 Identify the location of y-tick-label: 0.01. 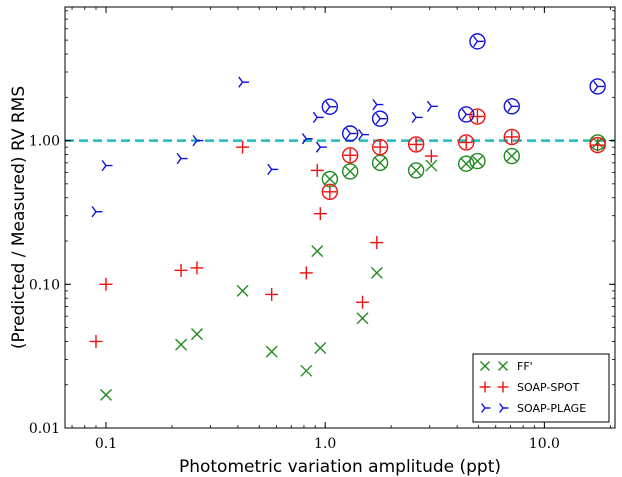
(44, 429).